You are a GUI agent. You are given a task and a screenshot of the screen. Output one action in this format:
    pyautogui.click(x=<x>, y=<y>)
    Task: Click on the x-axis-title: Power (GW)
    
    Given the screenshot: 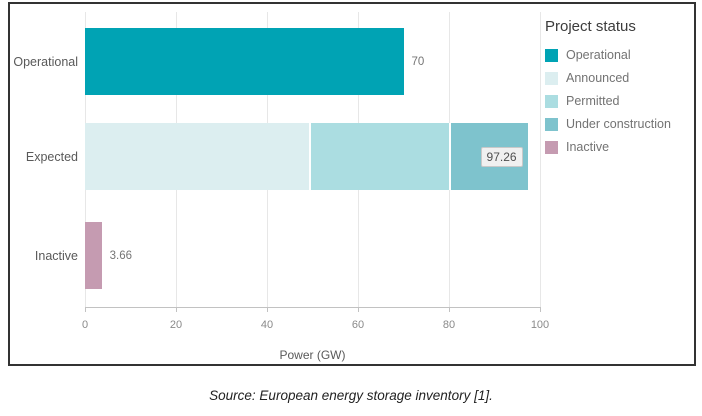 What is the action you would take?
    pyautogui.click(x=312, y=355)
    